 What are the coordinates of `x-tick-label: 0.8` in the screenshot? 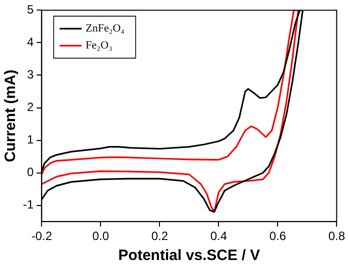 It's located at (337, 236).